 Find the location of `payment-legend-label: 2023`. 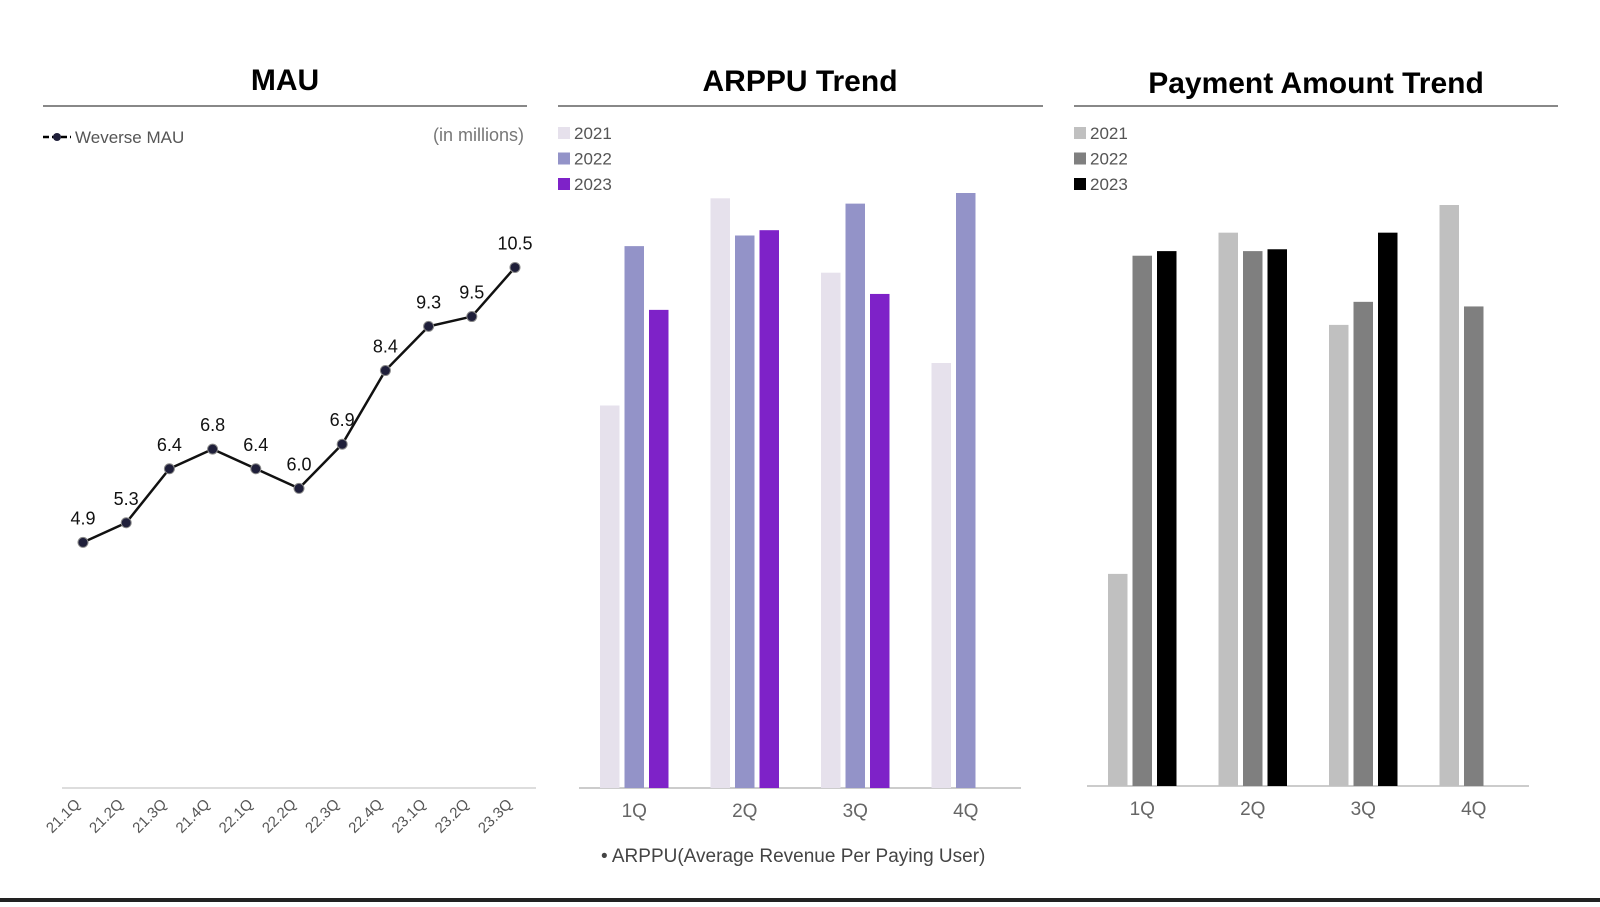

payment-legend-label: 2023 is located at coordinates (1109, 184).